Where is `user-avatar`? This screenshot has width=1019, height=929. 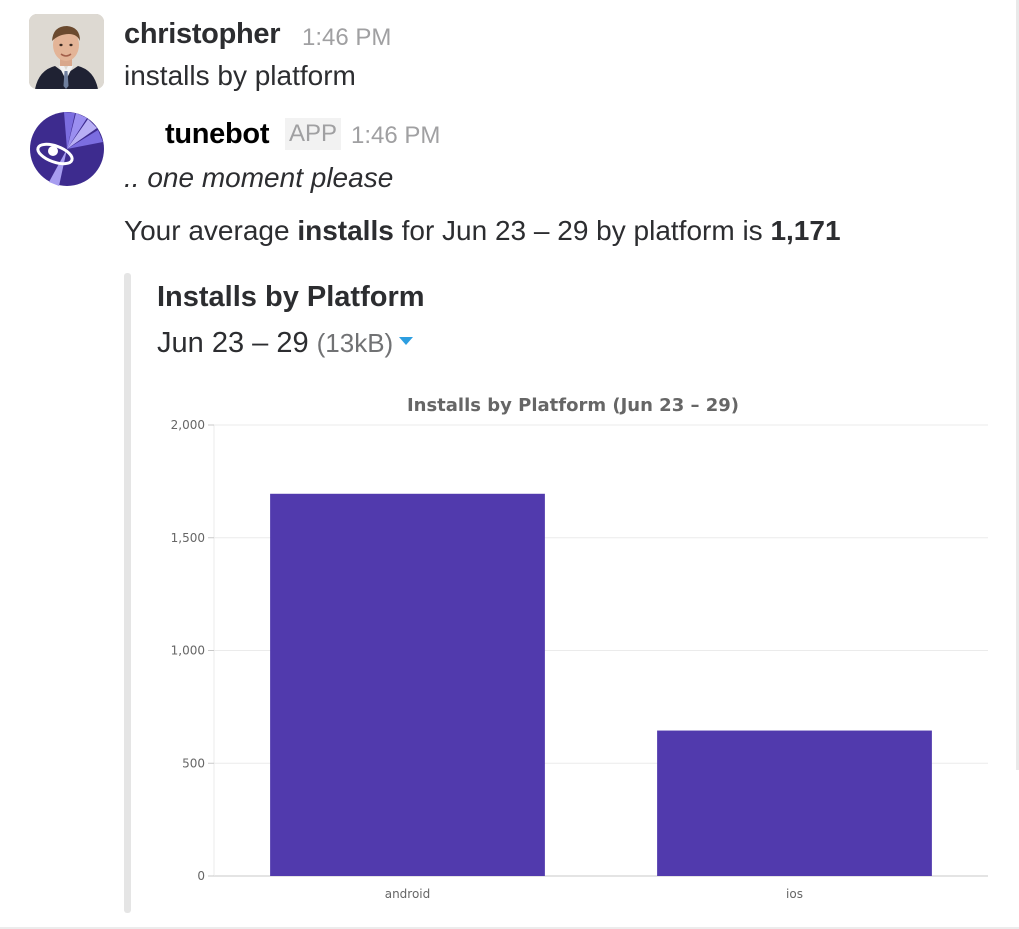 user-avatar is located at coordinates (66, 51).